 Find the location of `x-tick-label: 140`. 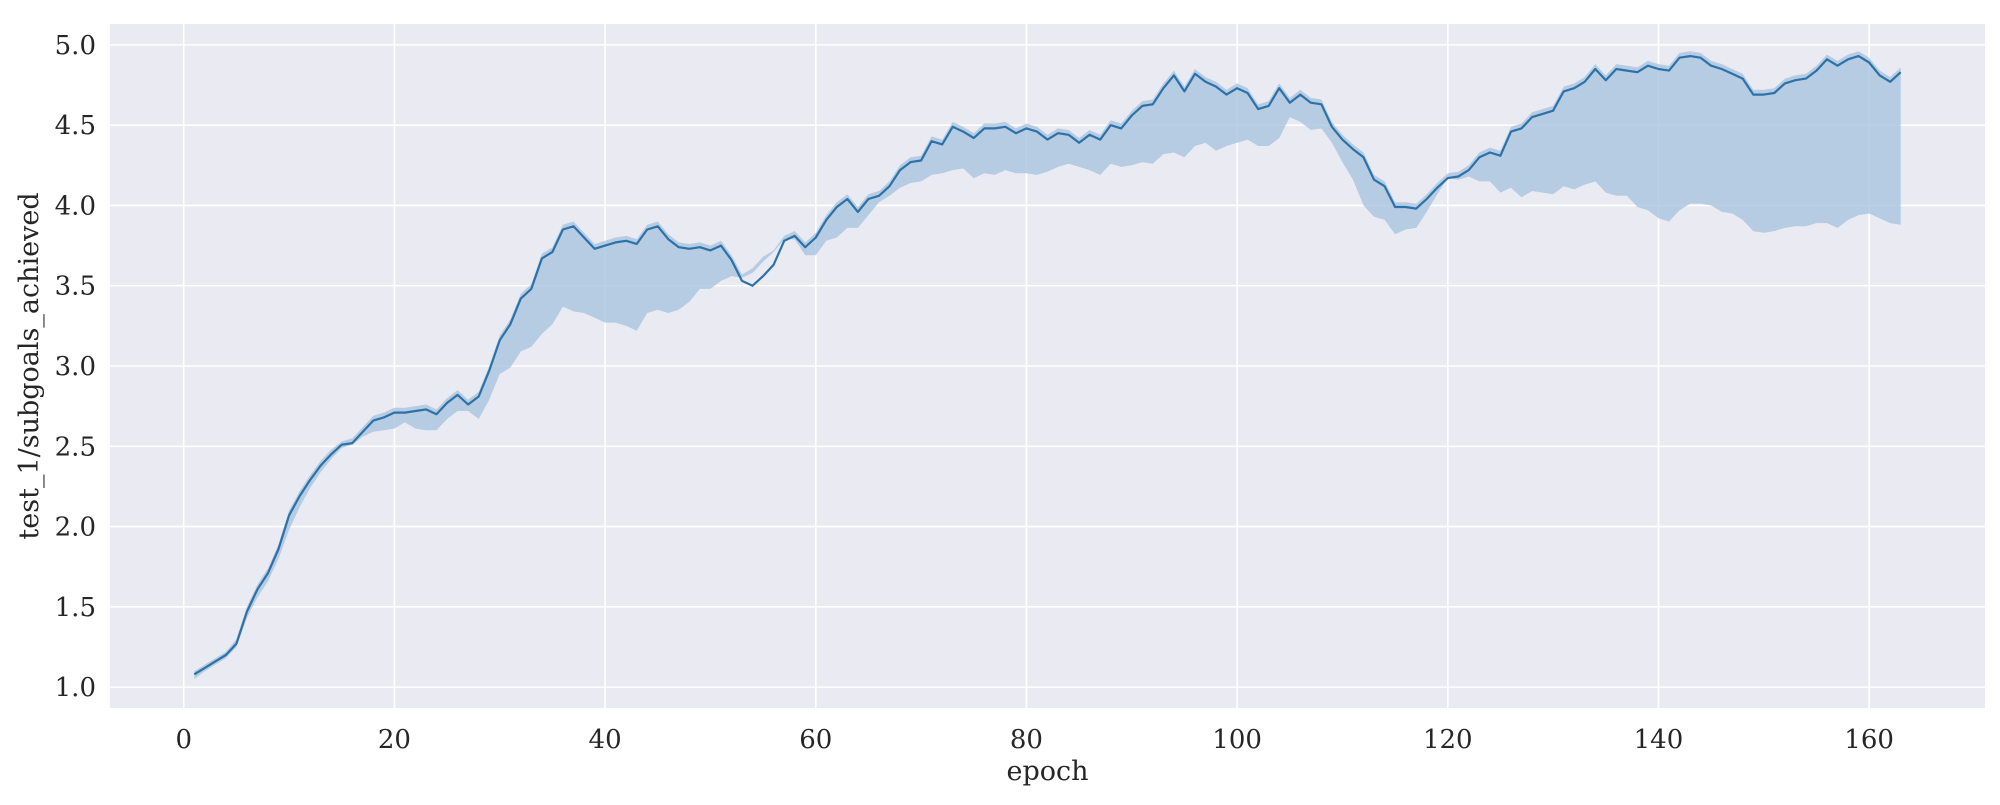

x-tick-label: 140 is located at coordinates (1659, 740).